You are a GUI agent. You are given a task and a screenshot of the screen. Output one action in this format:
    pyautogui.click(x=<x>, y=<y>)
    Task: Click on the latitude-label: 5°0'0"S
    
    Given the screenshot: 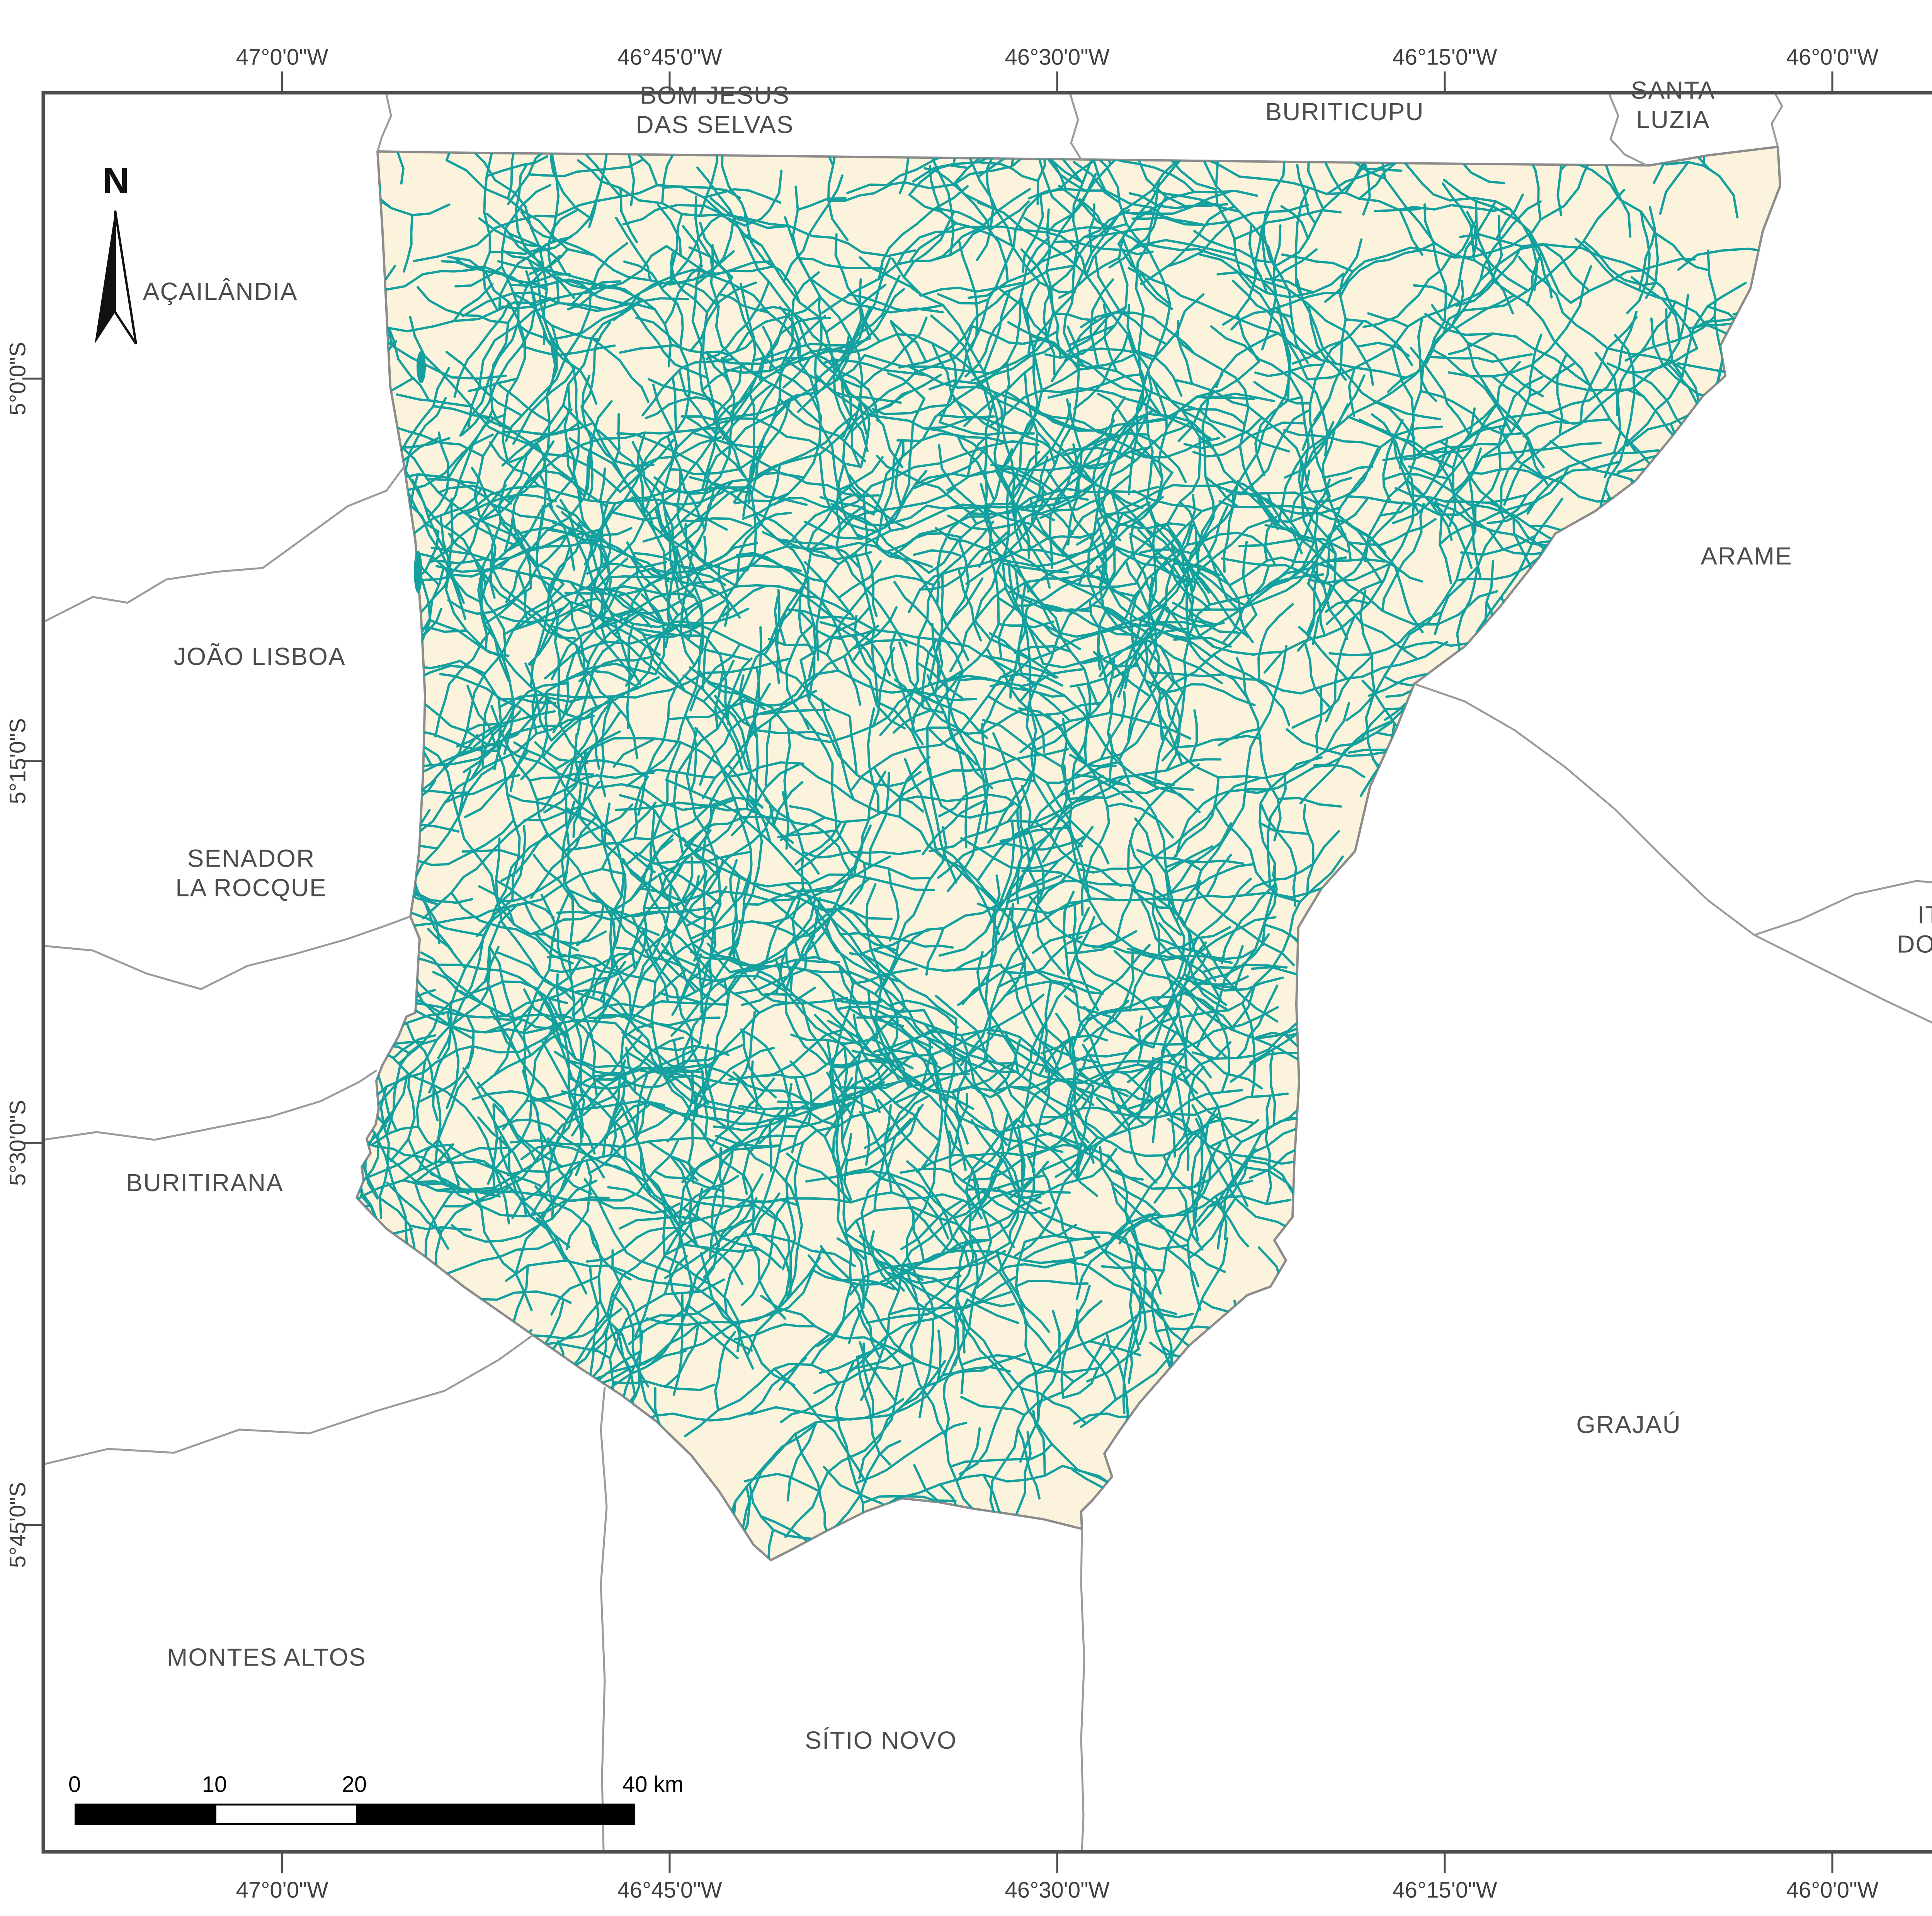 What is the action you would take?
    pyautogui.click(x=18, y=379)
    